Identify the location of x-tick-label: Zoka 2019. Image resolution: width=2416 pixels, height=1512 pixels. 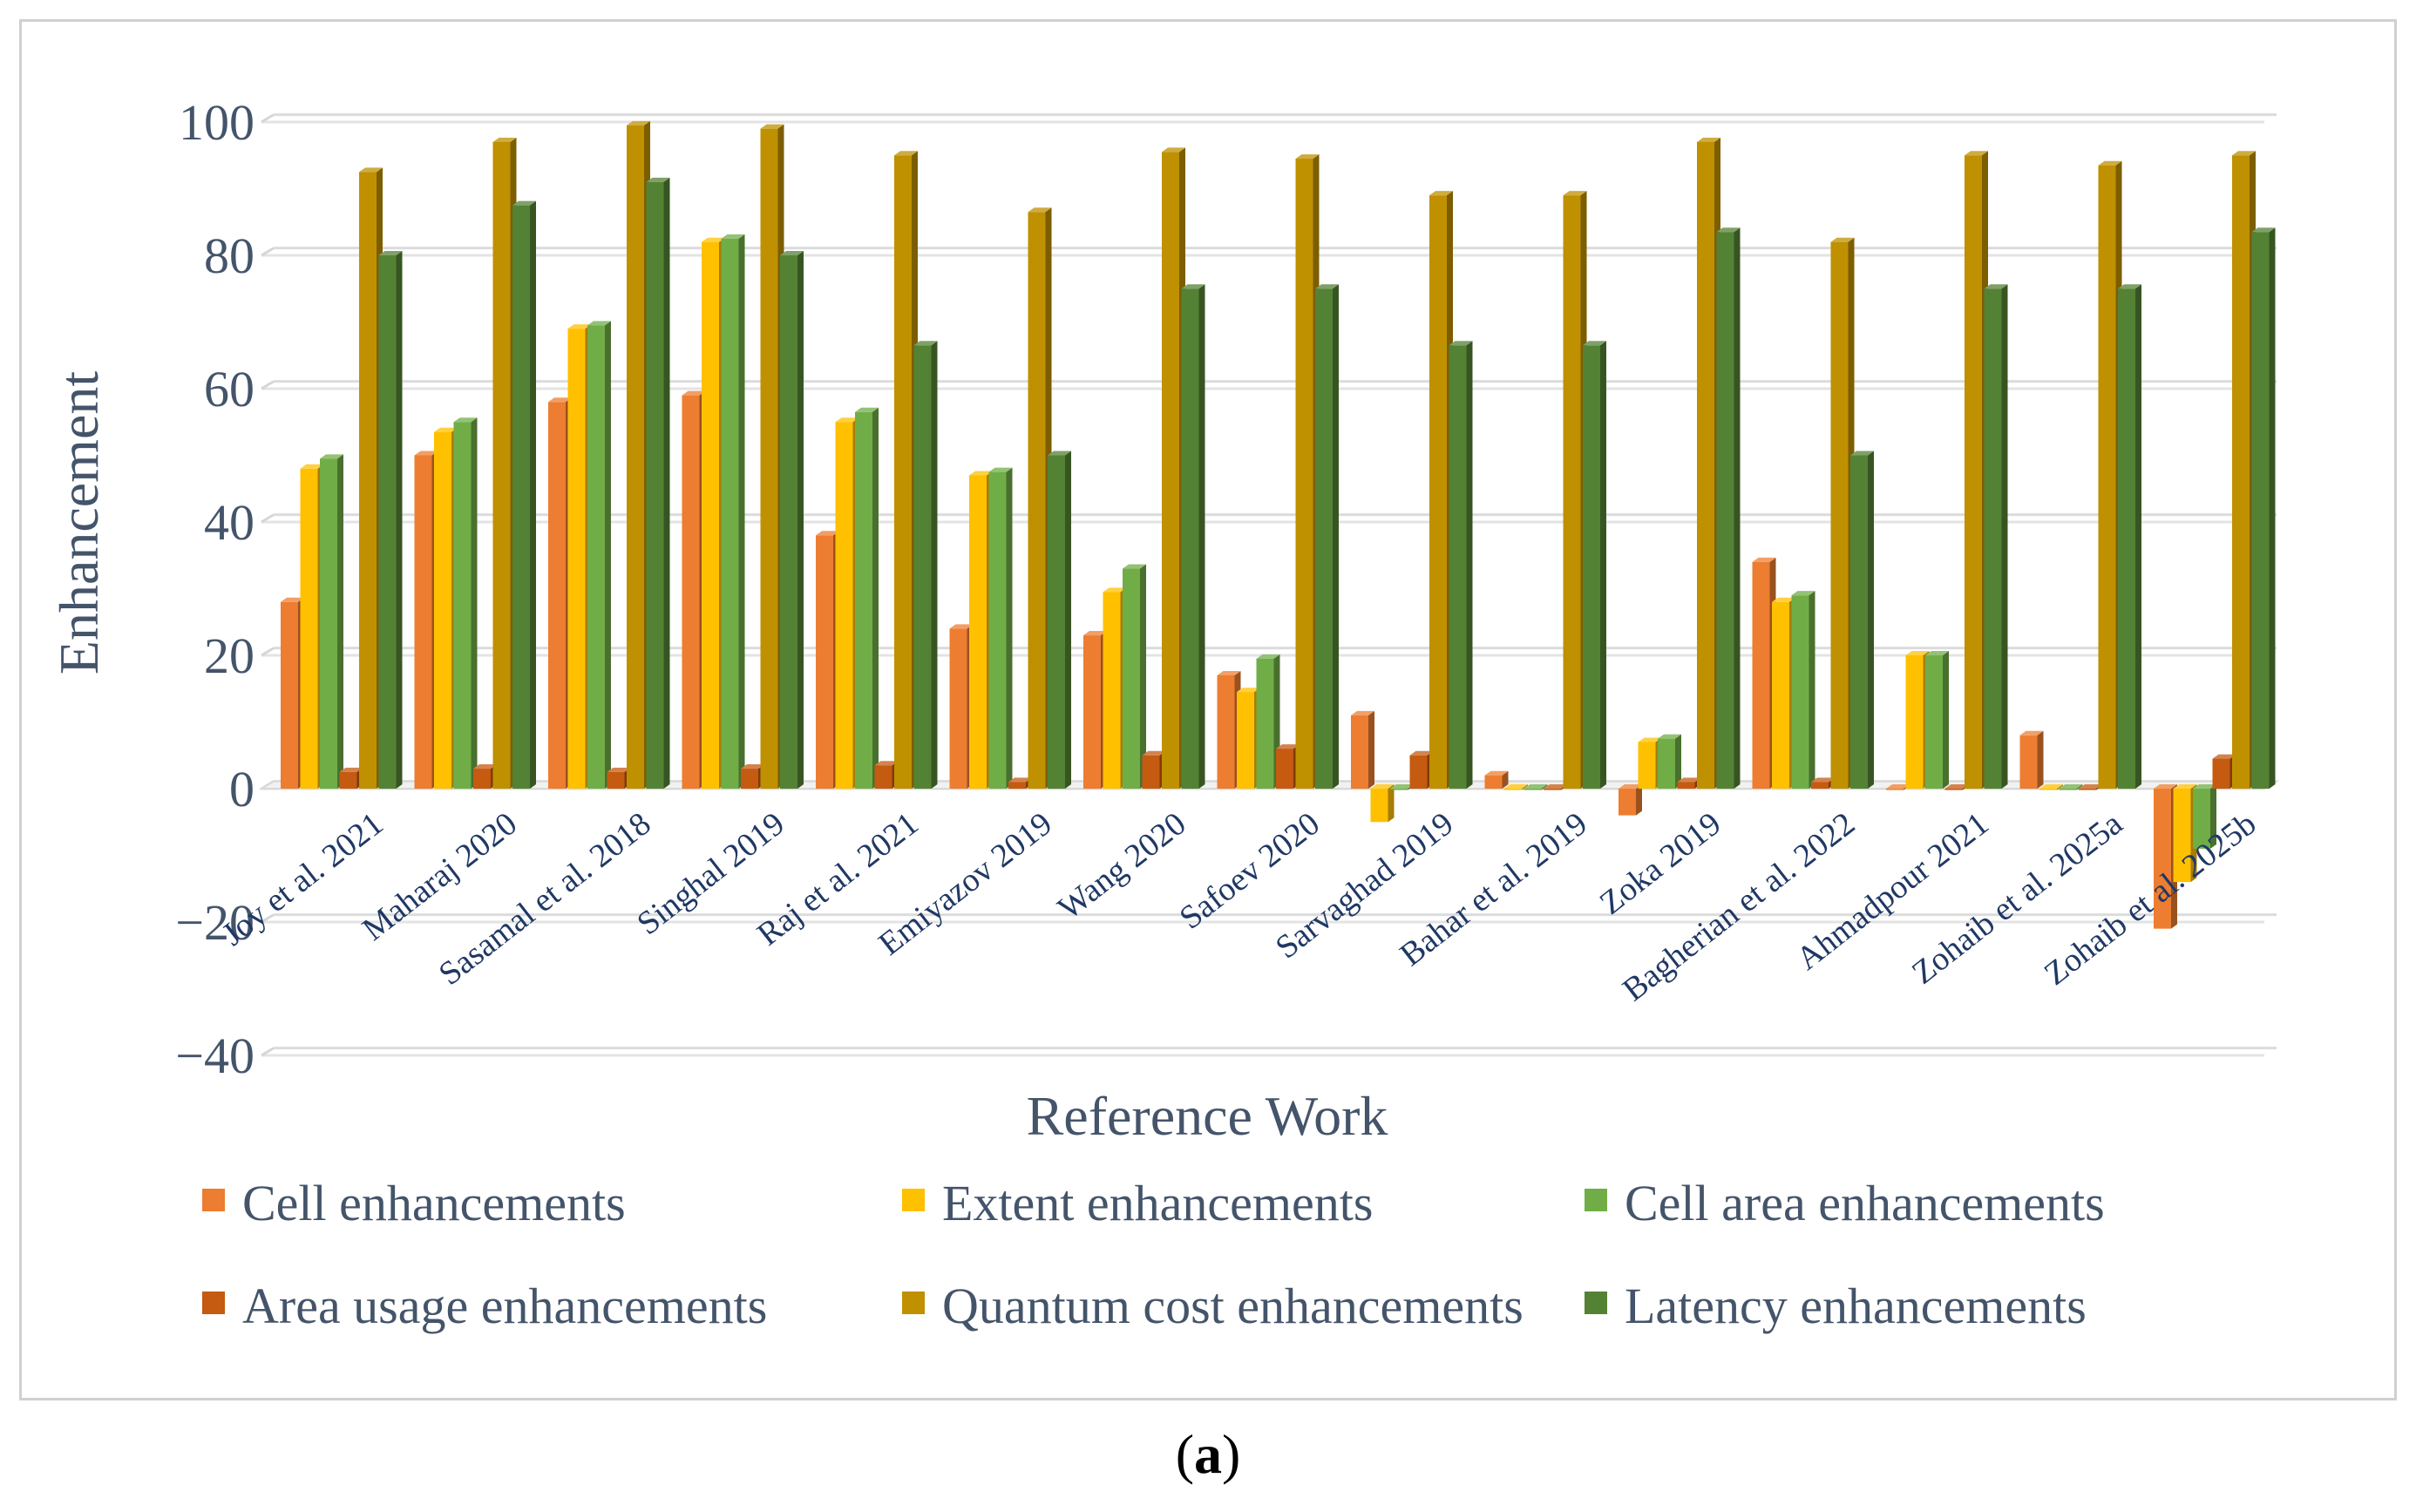
(1660, 863).